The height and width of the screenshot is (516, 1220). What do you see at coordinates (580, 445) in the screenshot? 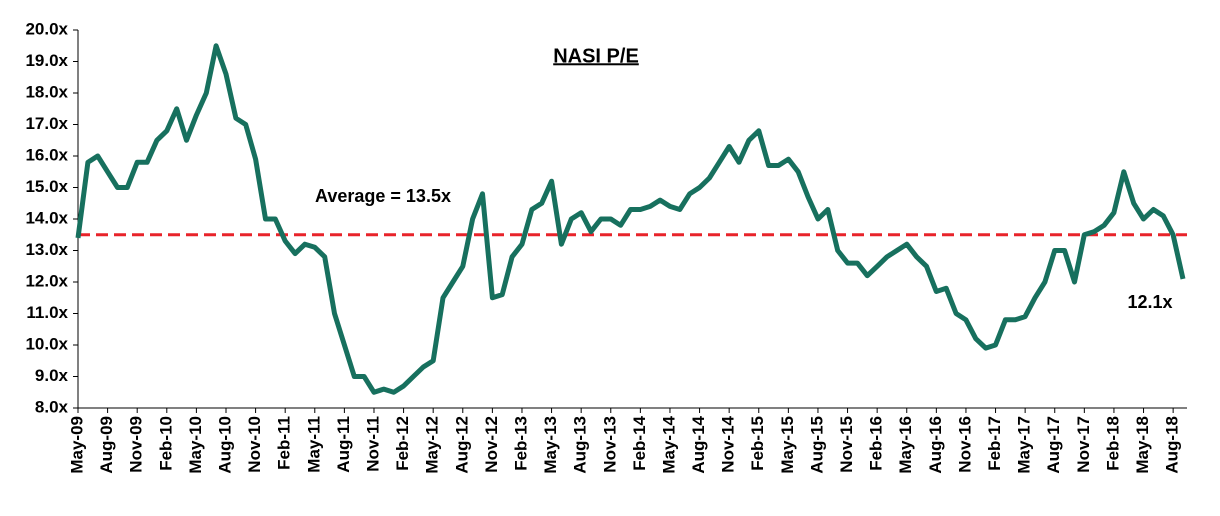
I see `x-tick-label: Aug-13` at bounding box center [580, 445].